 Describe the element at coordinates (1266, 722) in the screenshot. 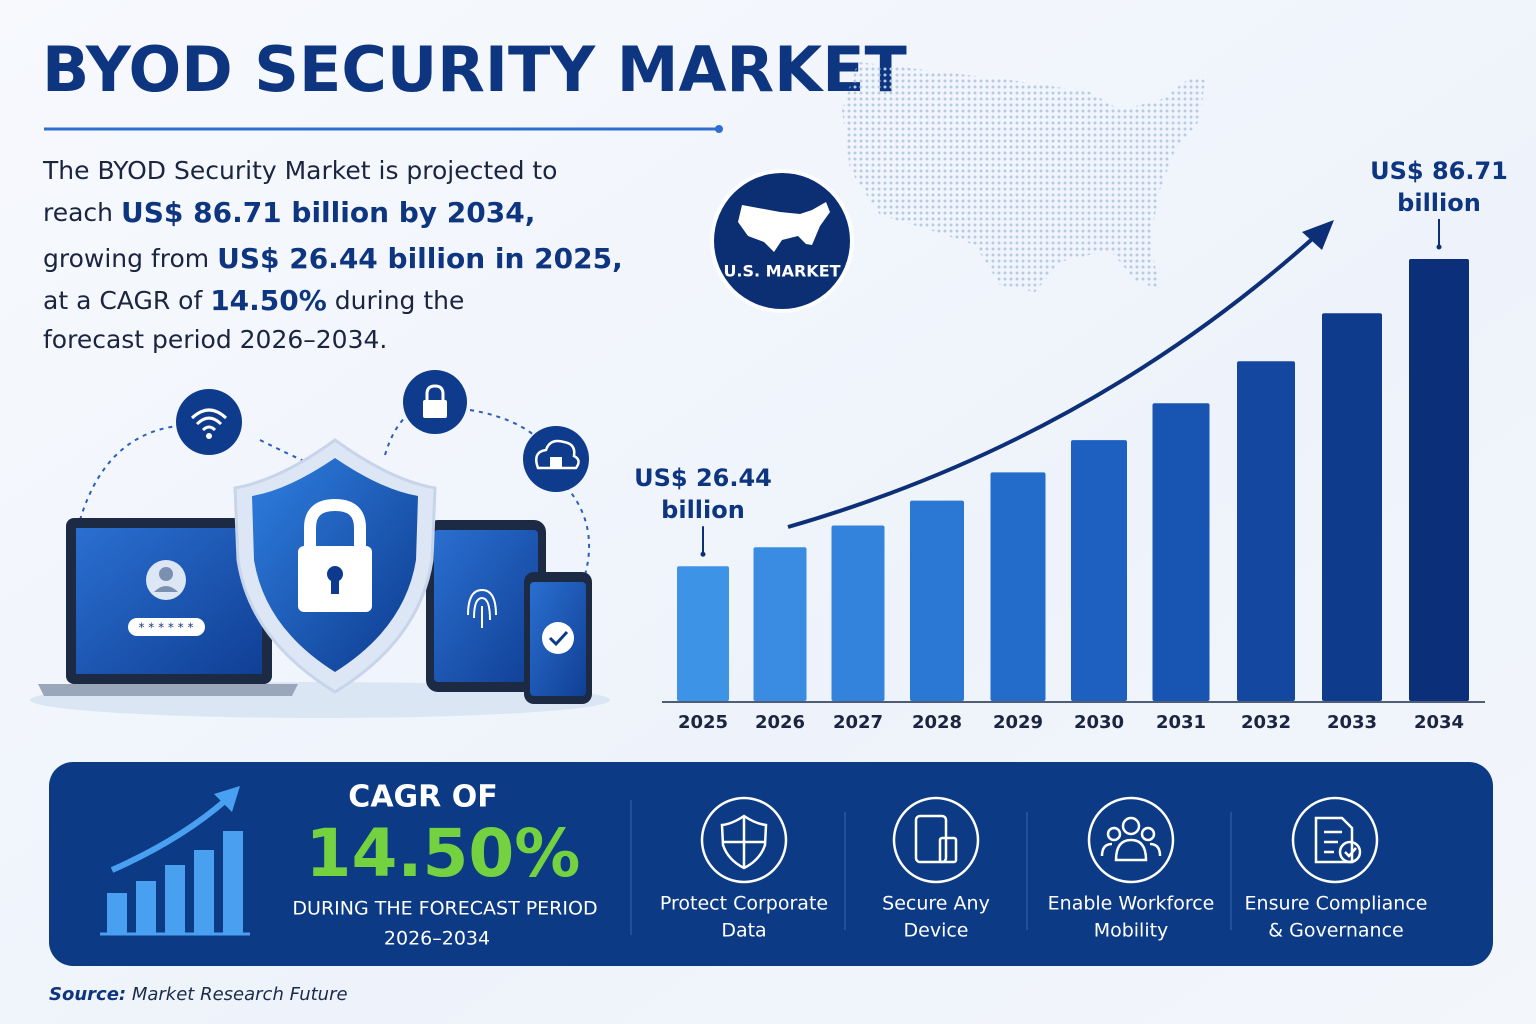

I see `x-tick-label: 2032` at that location.